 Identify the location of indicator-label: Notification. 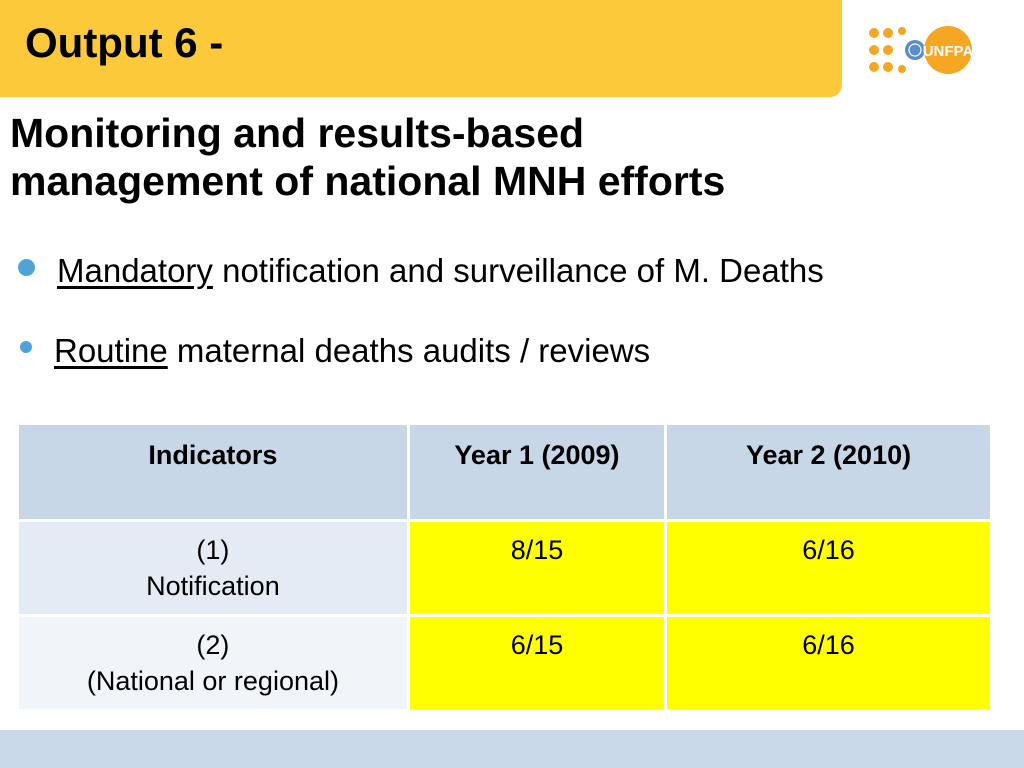
(213, 586).